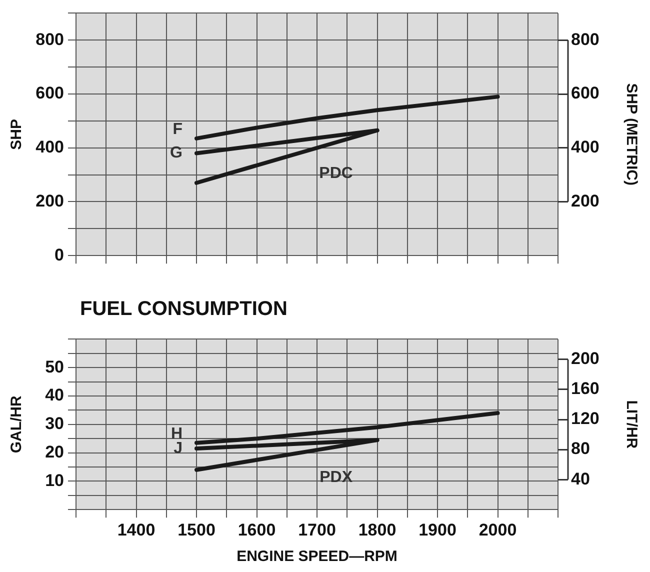 The width and height of the screenshot is (650, 572). What do you see at coordinates (177, 129) in the screenshot?
I see `series-label: F` at bounding box center [177, 129].